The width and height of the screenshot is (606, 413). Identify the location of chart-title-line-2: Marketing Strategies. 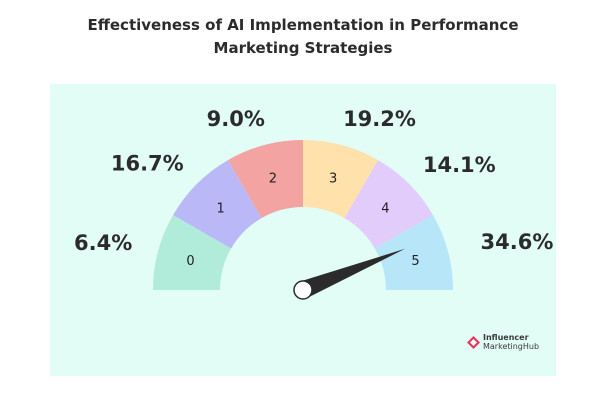
(303, 48).